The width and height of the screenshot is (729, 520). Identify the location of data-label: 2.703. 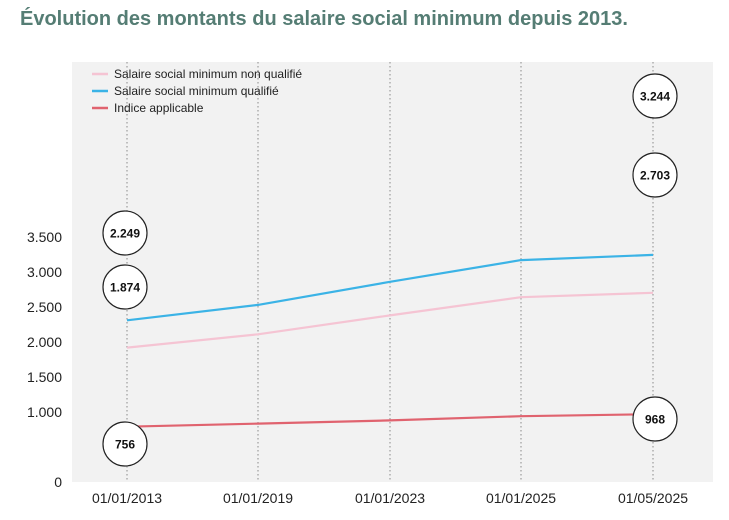
(655, 176).